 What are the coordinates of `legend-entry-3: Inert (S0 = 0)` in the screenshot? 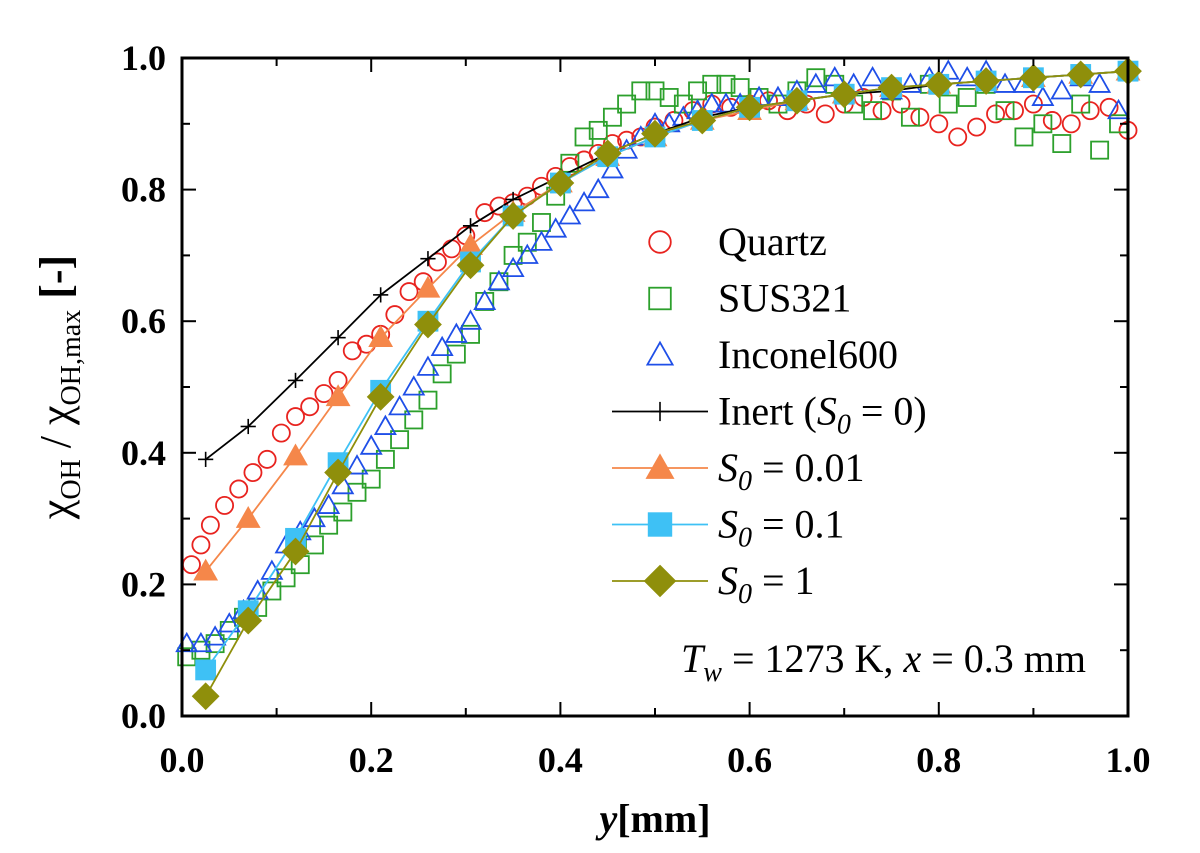 It's located at (769, 415).